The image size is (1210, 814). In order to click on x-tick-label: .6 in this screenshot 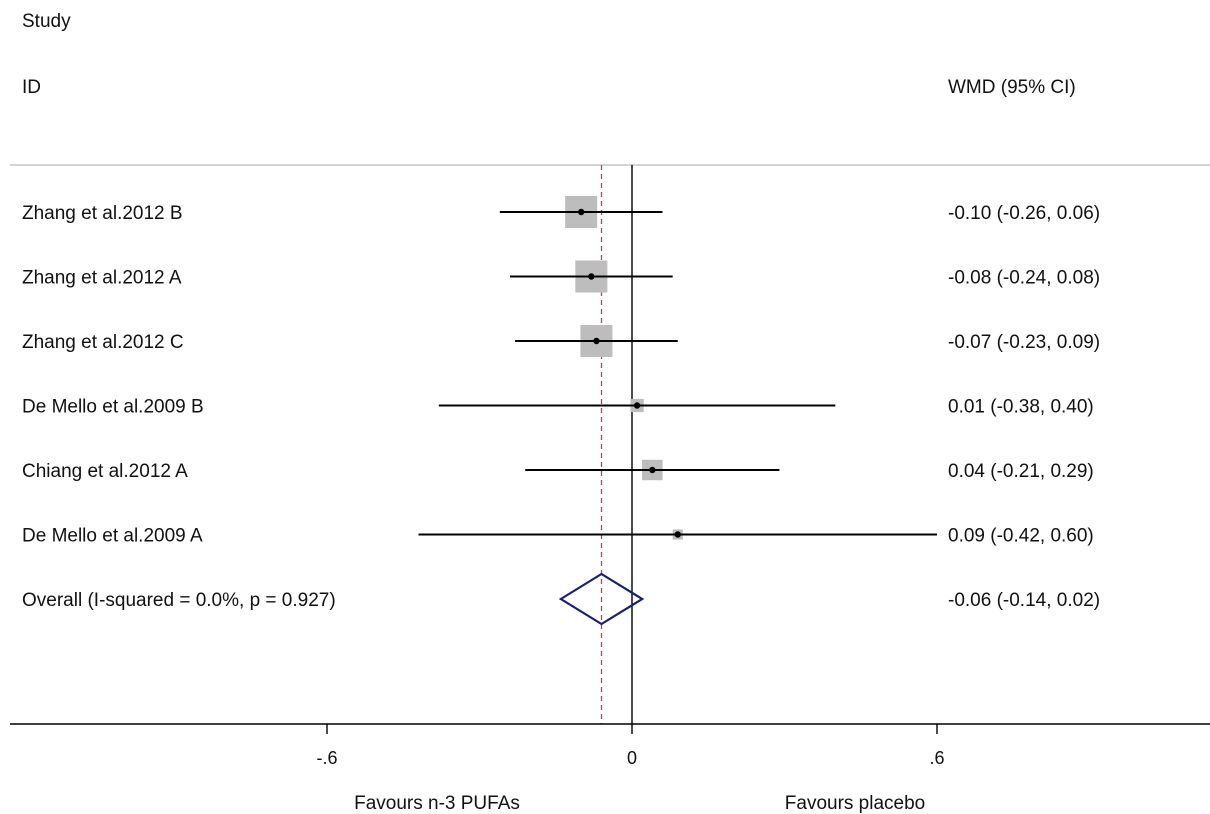, I will do `click(936, 758)`.